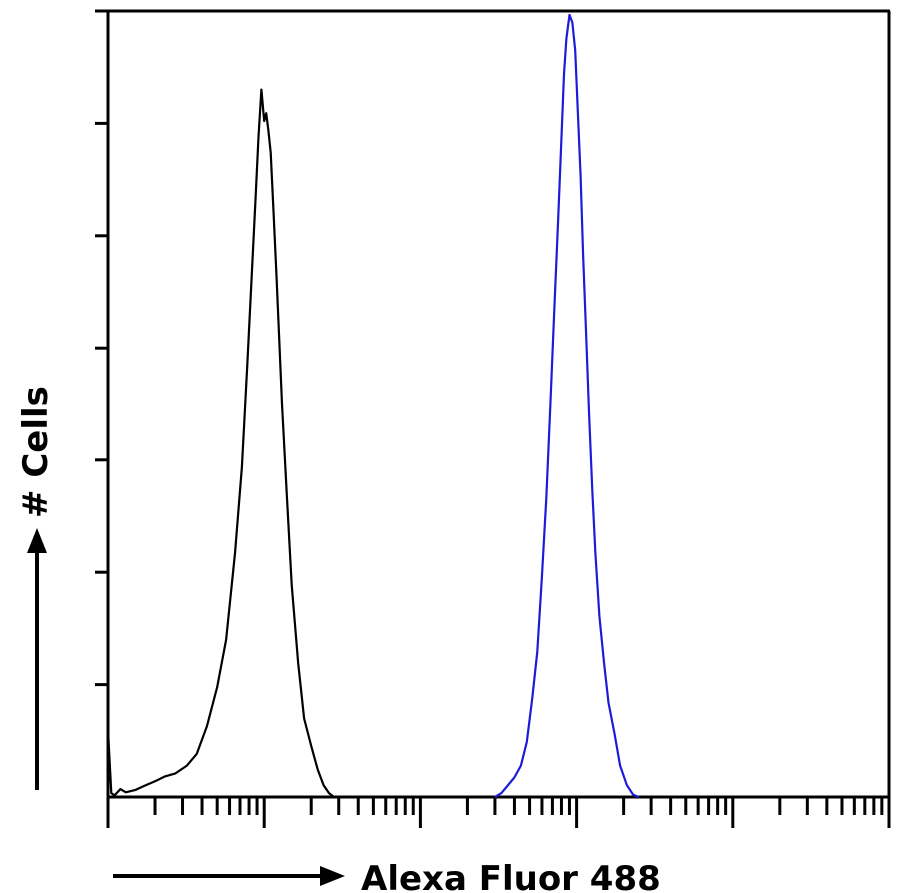 The width and height of the screenshot is (901, 893). I want to click on y-axis-label: # Cells, so click(36, 452).